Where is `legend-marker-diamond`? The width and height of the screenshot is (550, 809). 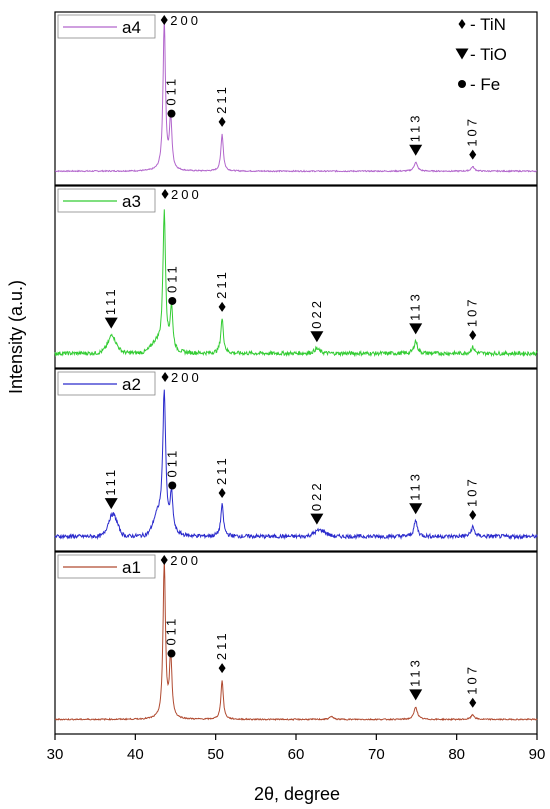 legend-marker-diamond is located at coordinates (462, 24).